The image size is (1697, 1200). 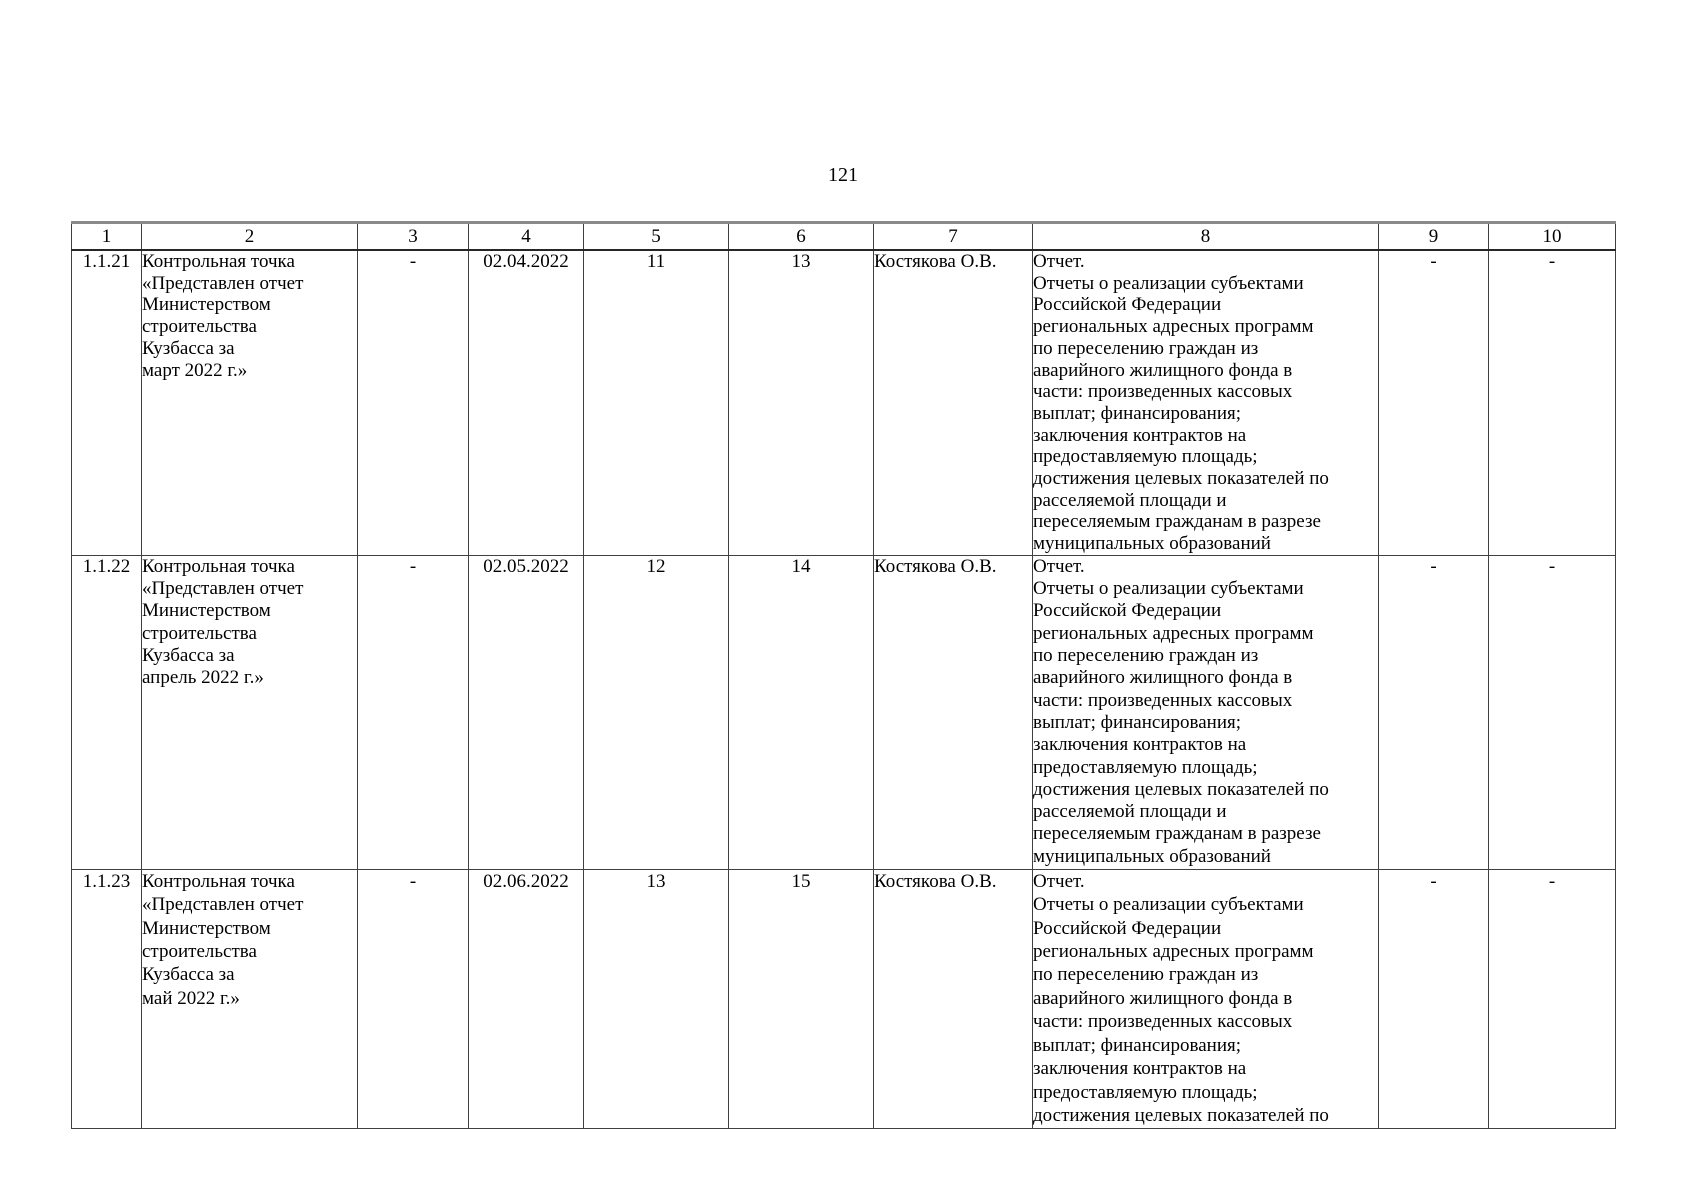 I want to click on column-header-10: 10, so click(x=1552, y=236).